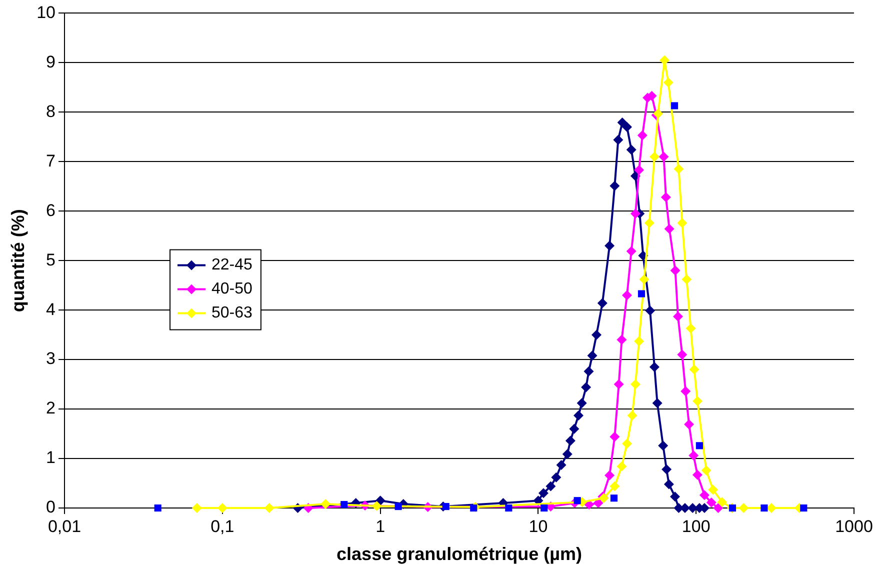 This screenshot has height=574, width=882. What do you see at coordinates (51, 507) in the screenshot?
I see `y-tick-label: 0` at bounding box center [51, 507].